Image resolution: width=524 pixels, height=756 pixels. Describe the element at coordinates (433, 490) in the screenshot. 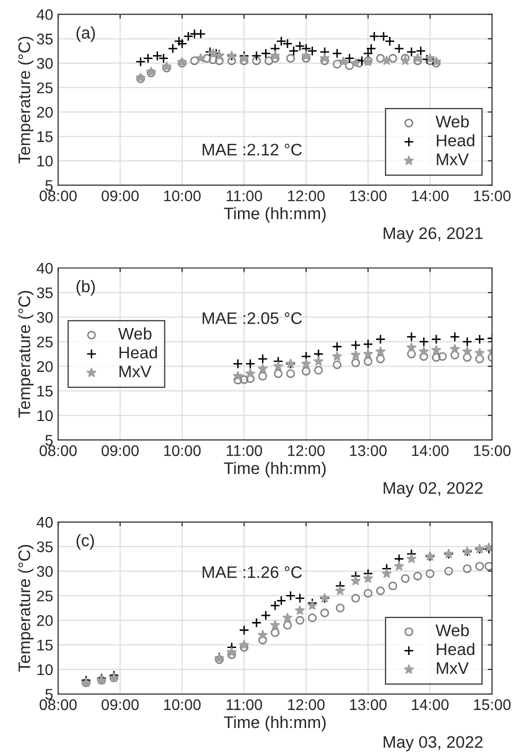

I see `text: May 02, 2022` at that location.